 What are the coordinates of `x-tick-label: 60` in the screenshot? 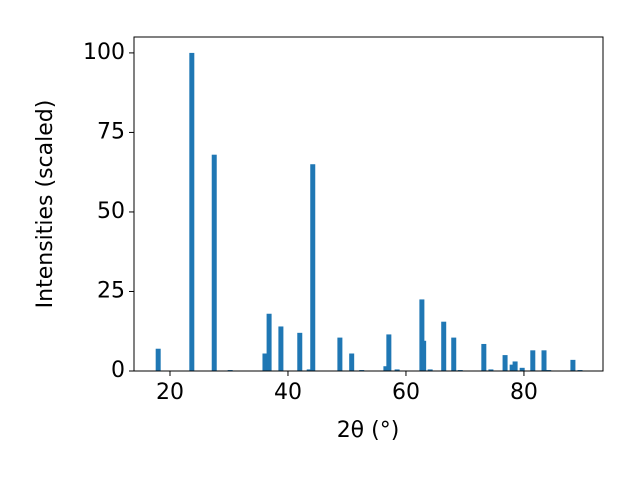 It's located at (406, 392).